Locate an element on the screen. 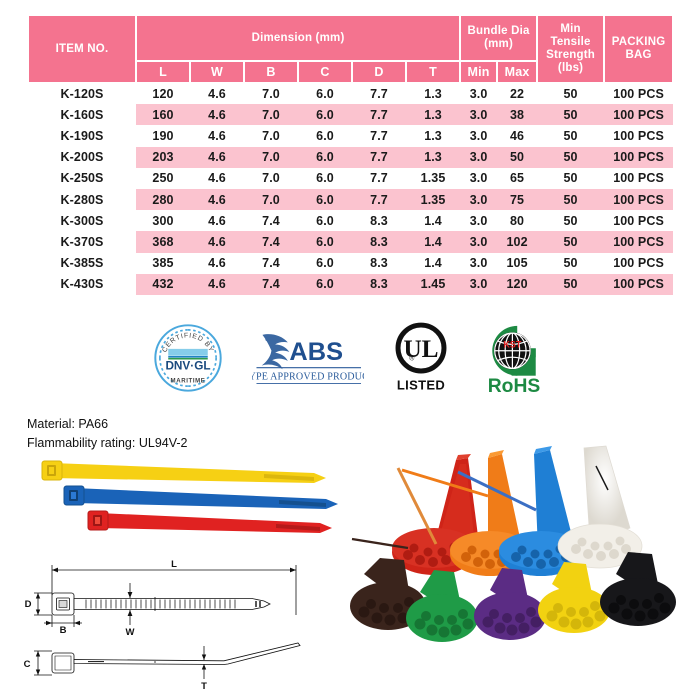 This screenshot has width=700, height=700. cell-L: 203 is located at coordinates (163, 157).